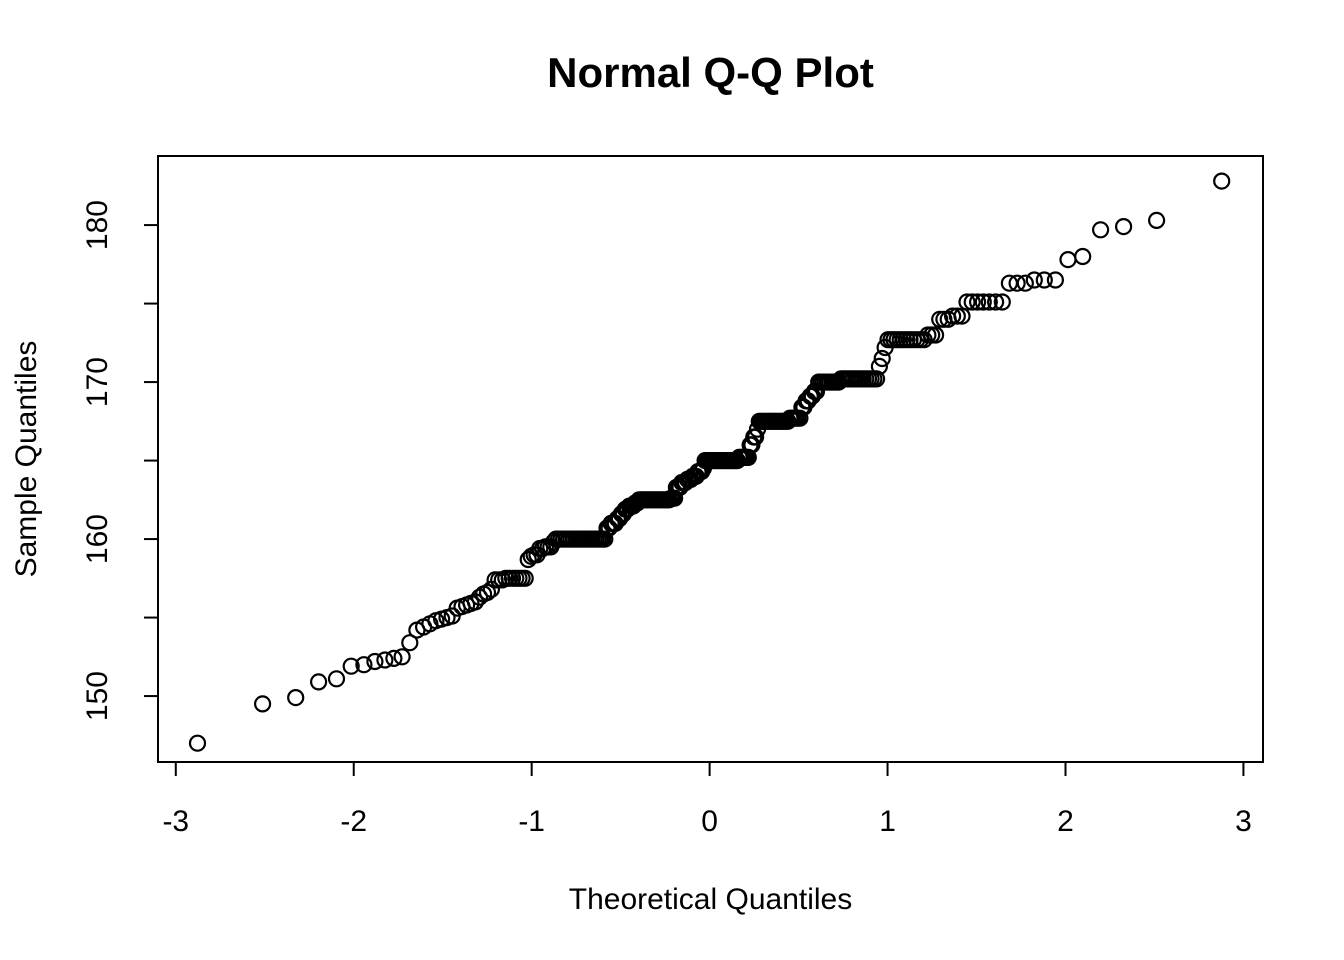  Describe the element at coordinates (531, 821) in the screenshot. I see `x-tick-label: -1` at that location.